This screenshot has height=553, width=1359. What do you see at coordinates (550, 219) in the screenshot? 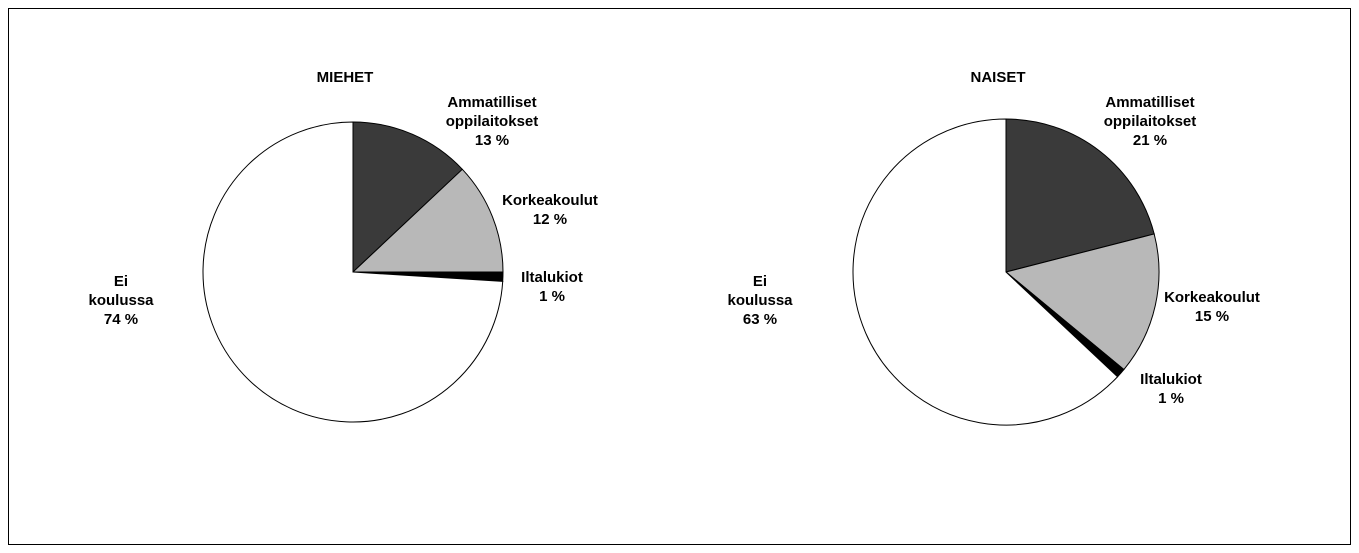
I see `value-label: 12 %` at bounding box center [550, 219].